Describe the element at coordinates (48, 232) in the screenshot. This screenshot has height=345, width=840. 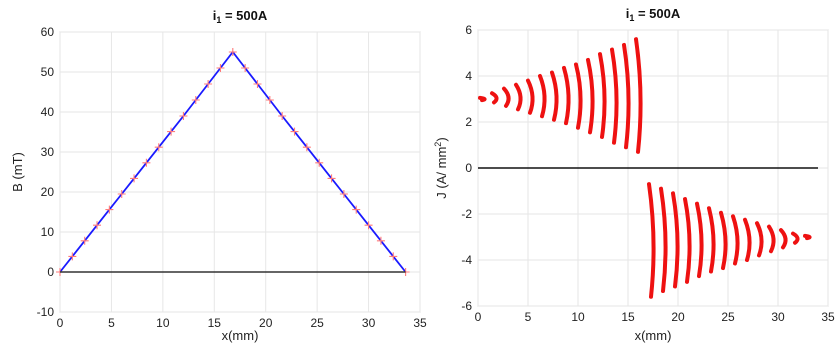
I see `left-y-tick-label: 10` at that location.